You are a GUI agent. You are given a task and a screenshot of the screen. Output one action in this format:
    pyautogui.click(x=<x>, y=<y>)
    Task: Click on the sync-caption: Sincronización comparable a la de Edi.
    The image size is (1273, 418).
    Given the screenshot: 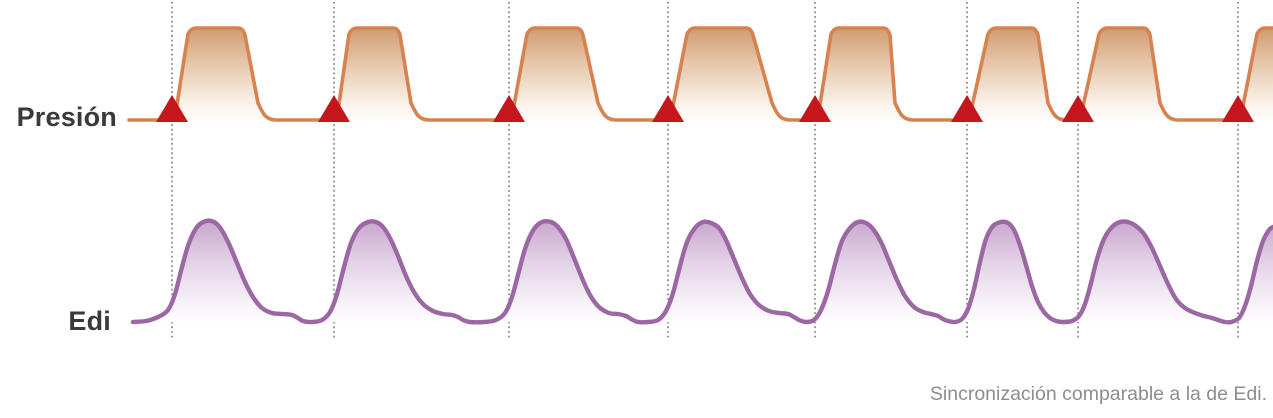 What is the action you would take?
    pyautogui.click(x=1098, y=394)
    